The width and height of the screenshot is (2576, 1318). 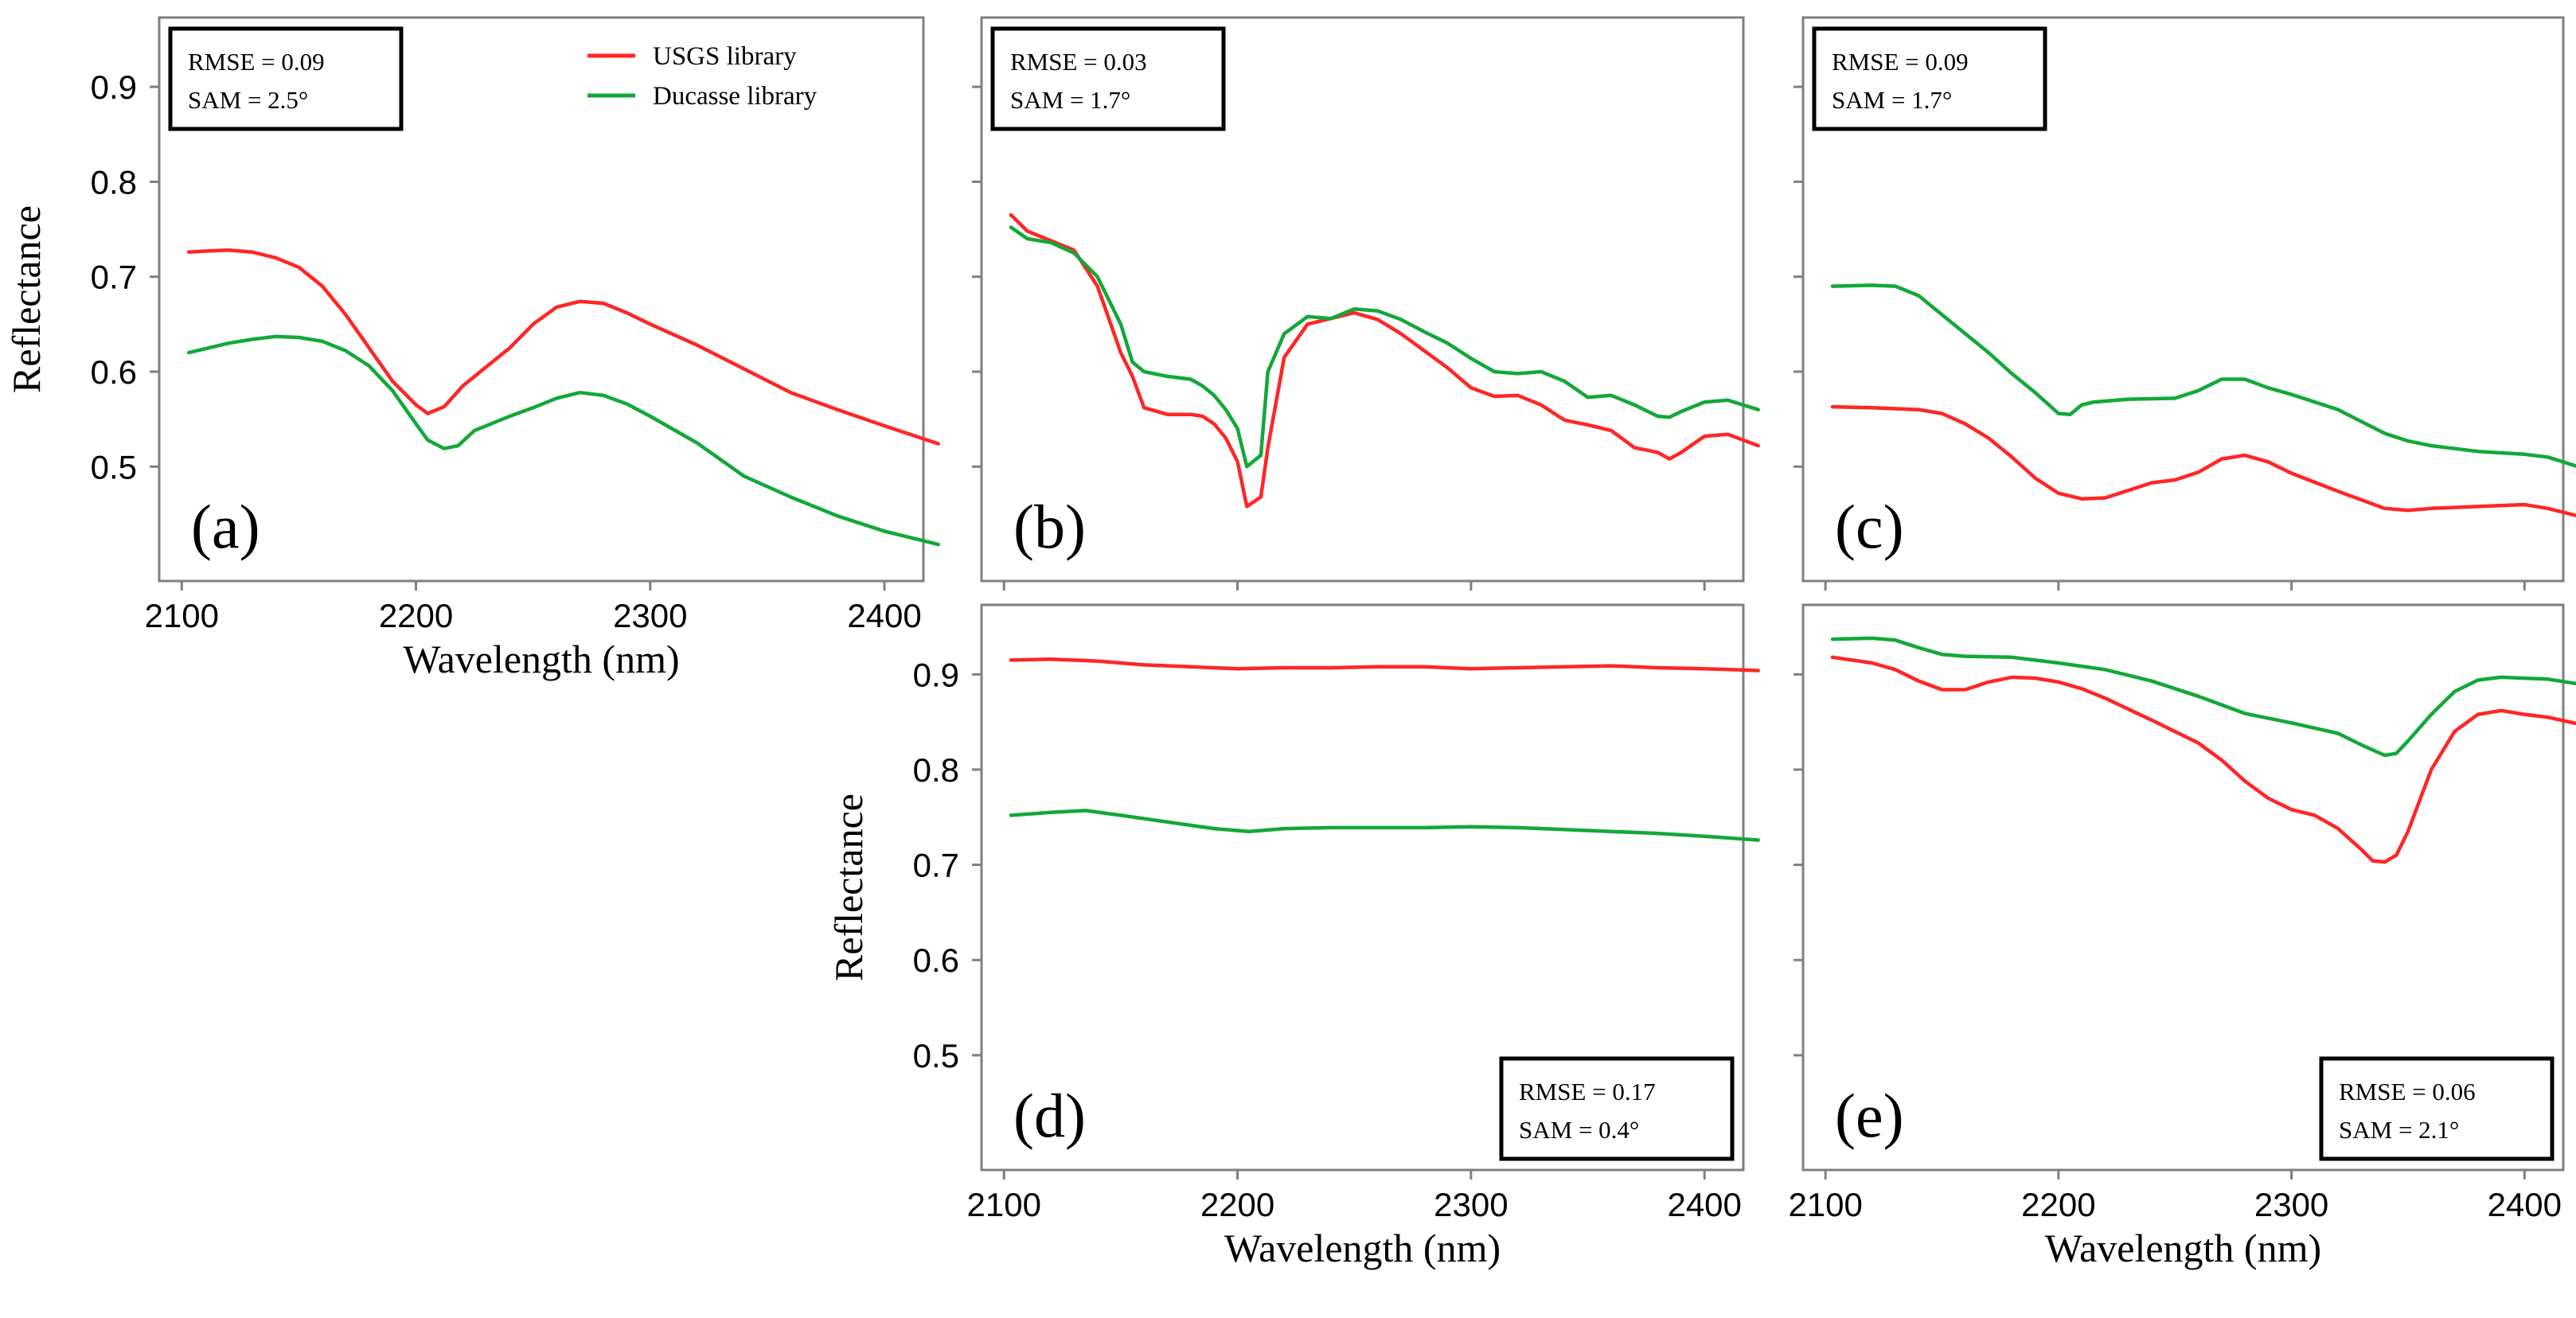 I want to click on panel-label: (a), so click(x=225, y=526).